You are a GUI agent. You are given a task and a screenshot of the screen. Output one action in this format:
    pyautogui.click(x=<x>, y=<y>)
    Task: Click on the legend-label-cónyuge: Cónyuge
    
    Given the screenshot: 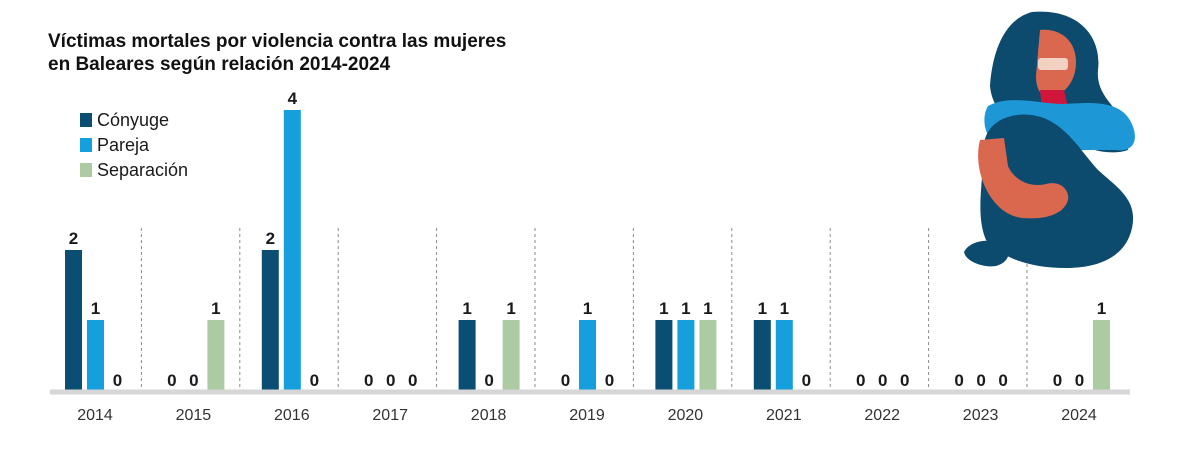 What is the action you would take?
    pyautogui.click(x=133, y=120)
    